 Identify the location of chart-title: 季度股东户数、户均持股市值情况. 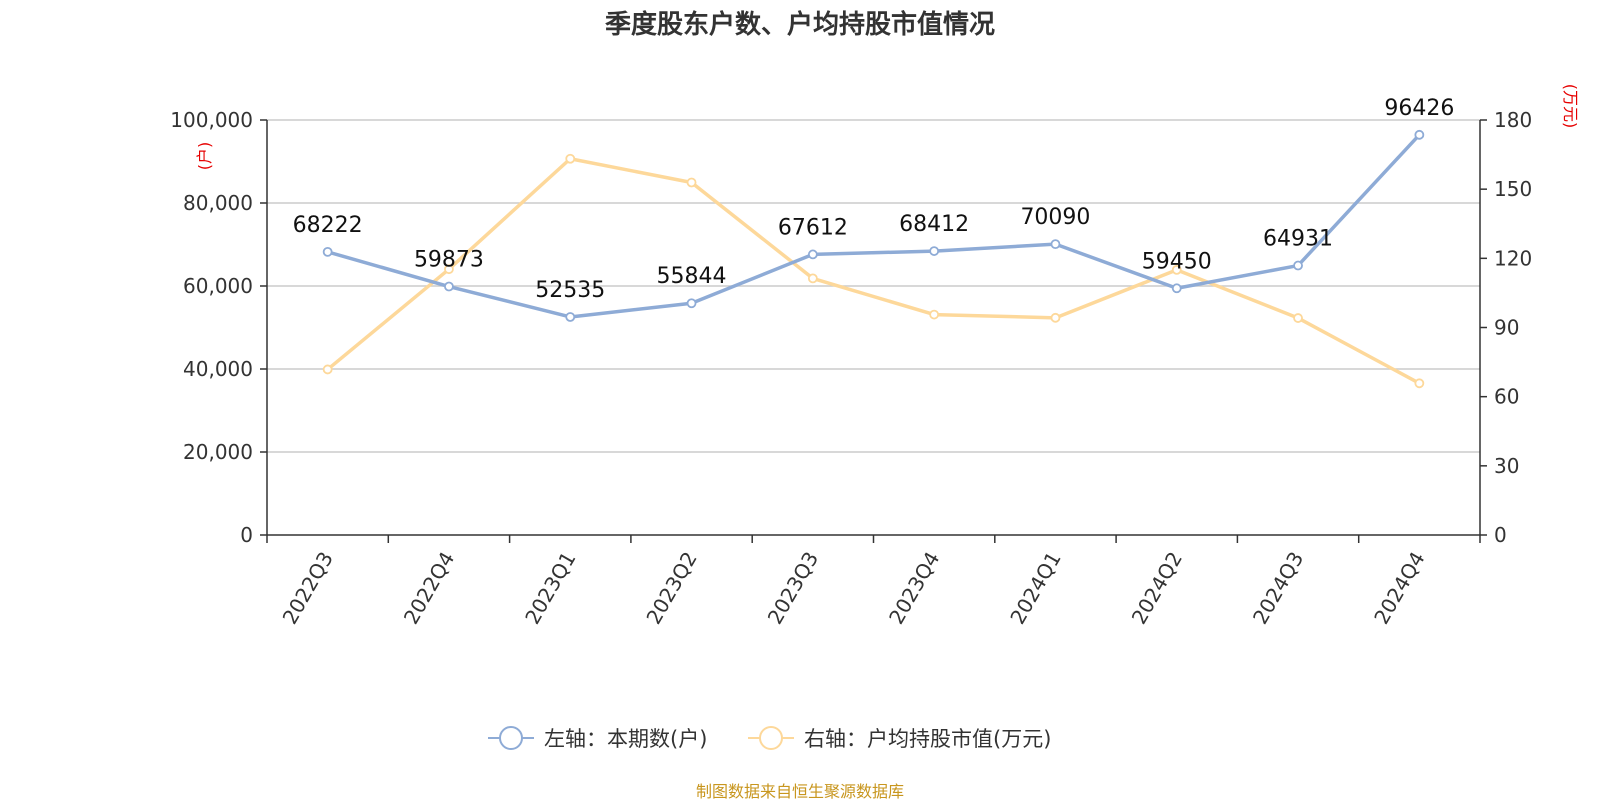
(799, 25).